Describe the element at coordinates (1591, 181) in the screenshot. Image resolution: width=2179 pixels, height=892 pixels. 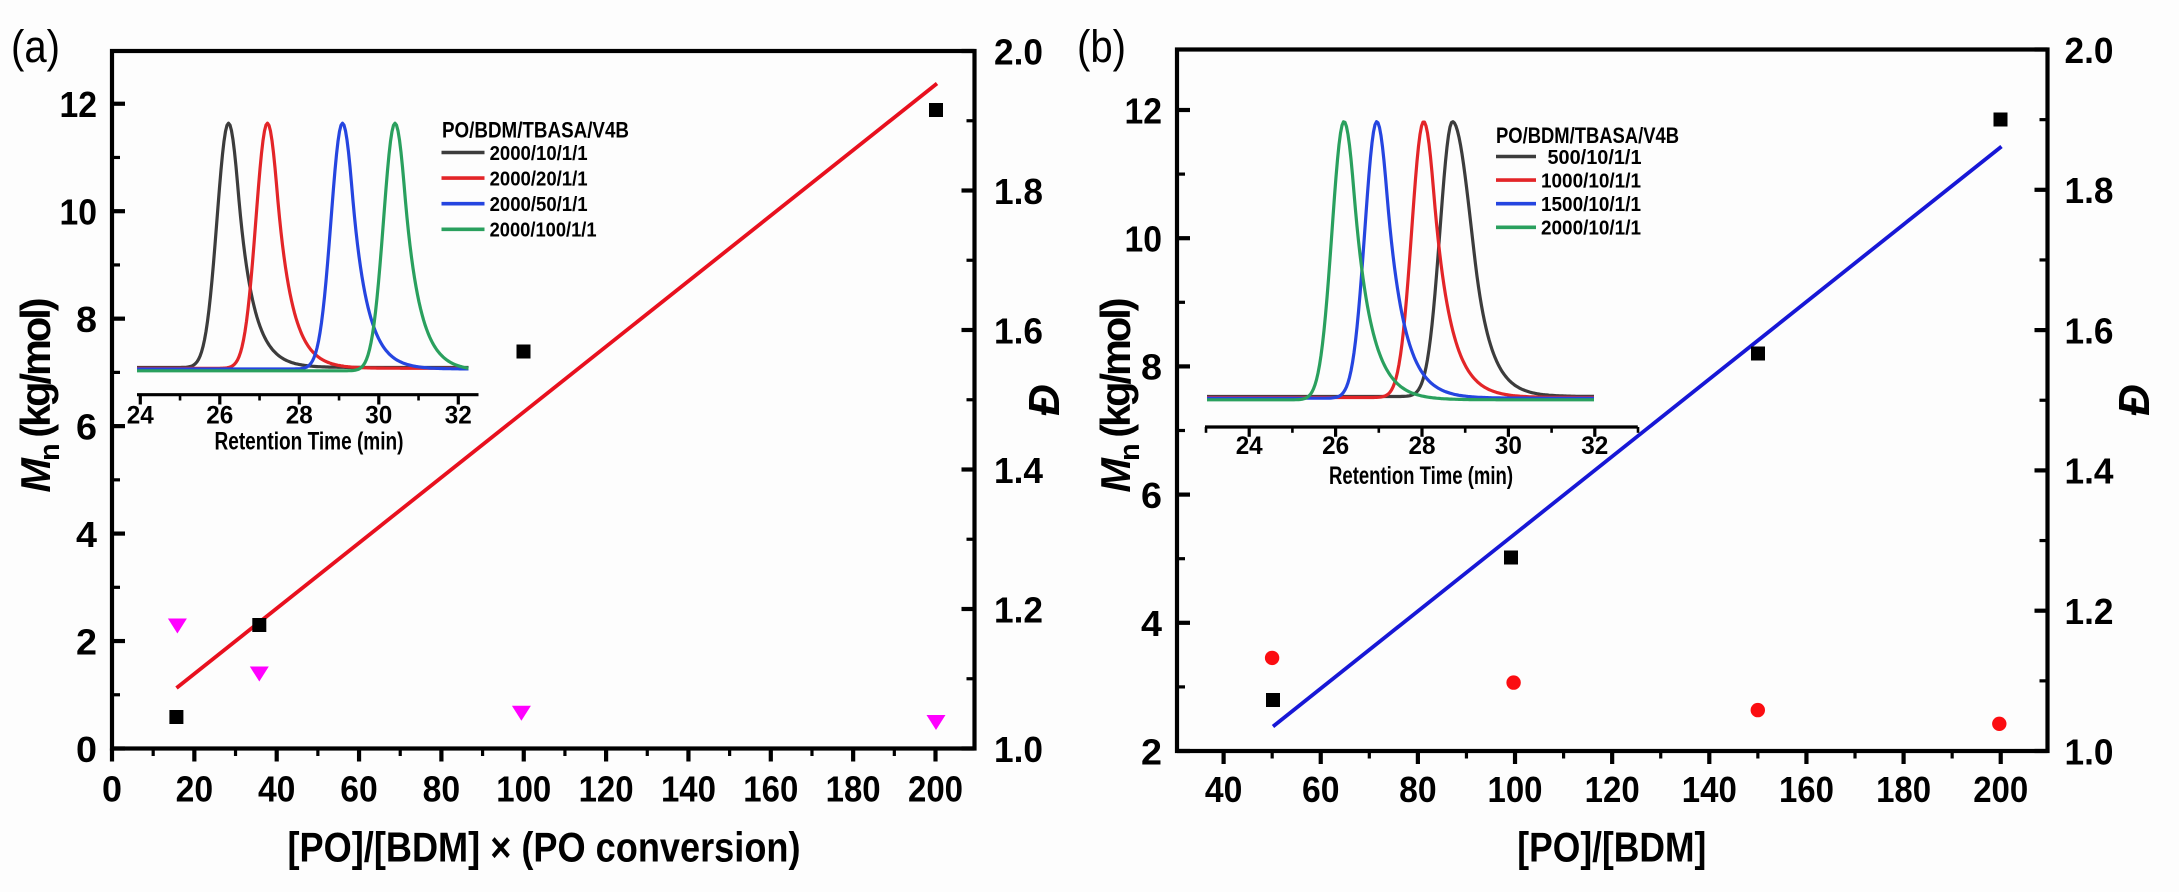
I see `svg-text: 1000/10/1/1` at that location.